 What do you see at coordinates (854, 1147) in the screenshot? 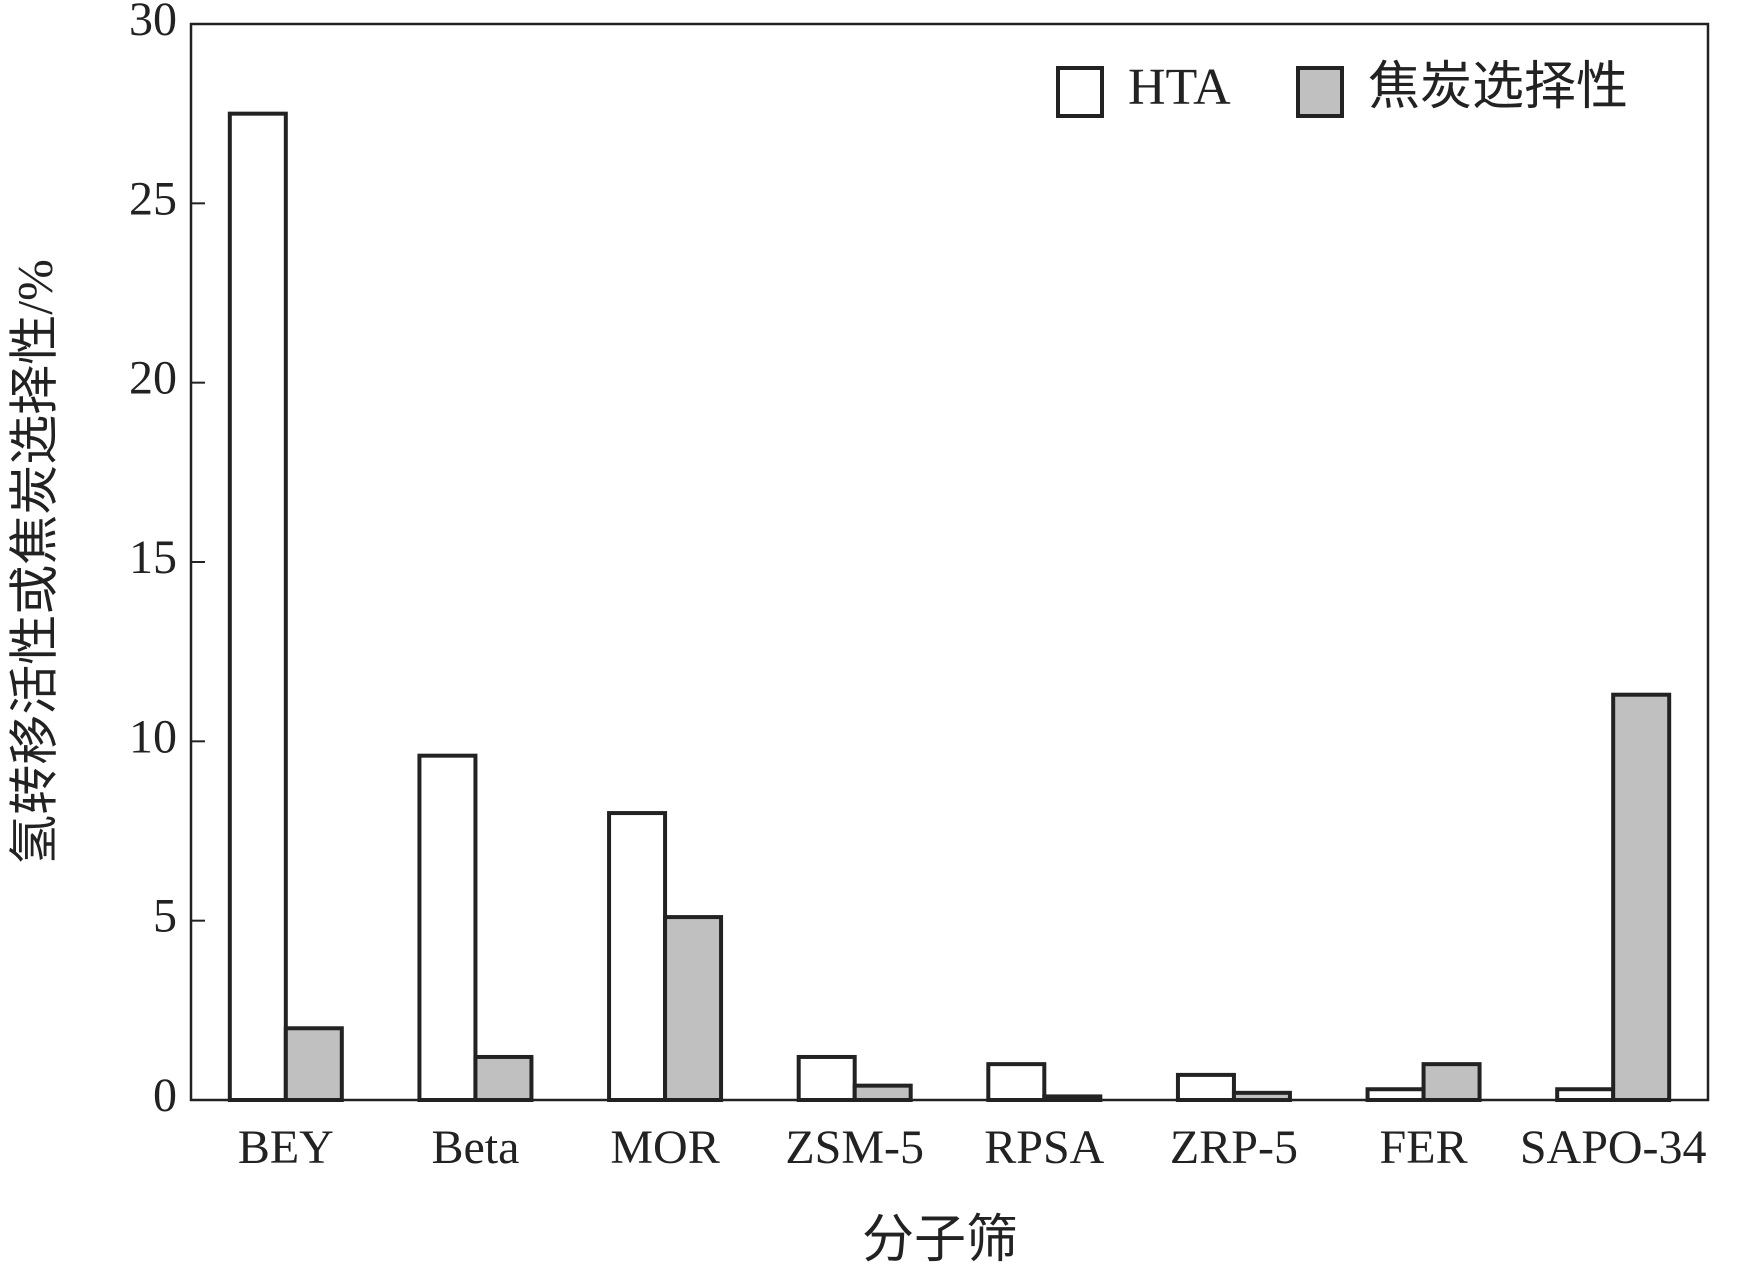
I see `x-tick-label: ZSM-5` at bounding box center [854, 1147].